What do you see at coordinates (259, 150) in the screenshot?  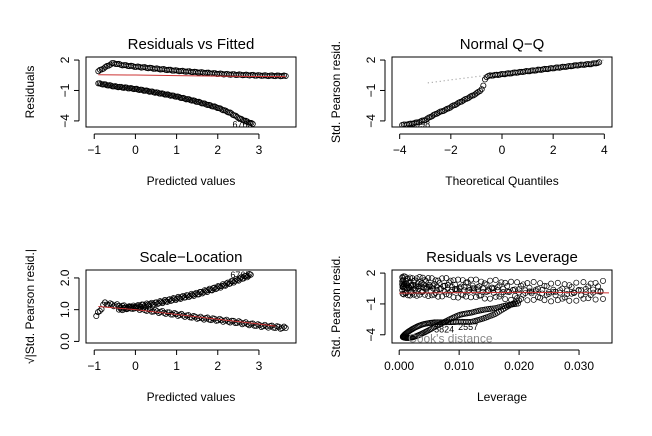 I see `x-tick-label: 3` at bounding box center [259, 150].